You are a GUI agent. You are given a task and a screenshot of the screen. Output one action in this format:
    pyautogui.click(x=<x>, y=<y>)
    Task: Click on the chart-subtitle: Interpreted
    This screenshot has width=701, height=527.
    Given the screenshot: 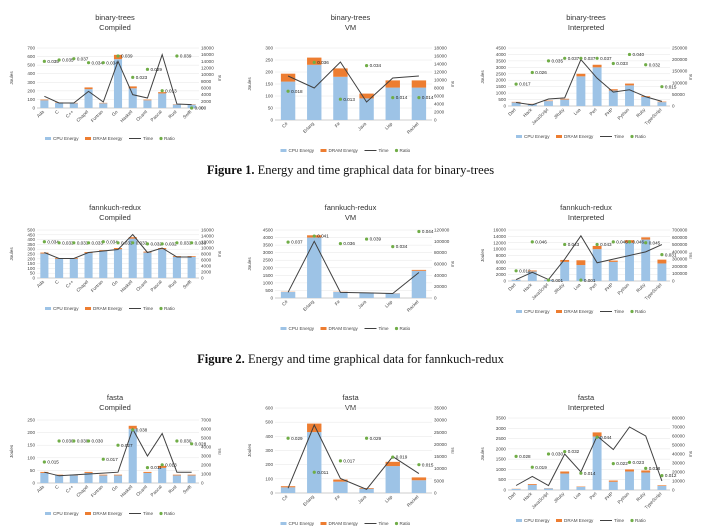 What is the action you would take?
    pyautogui.click(x=586, y=27)
    